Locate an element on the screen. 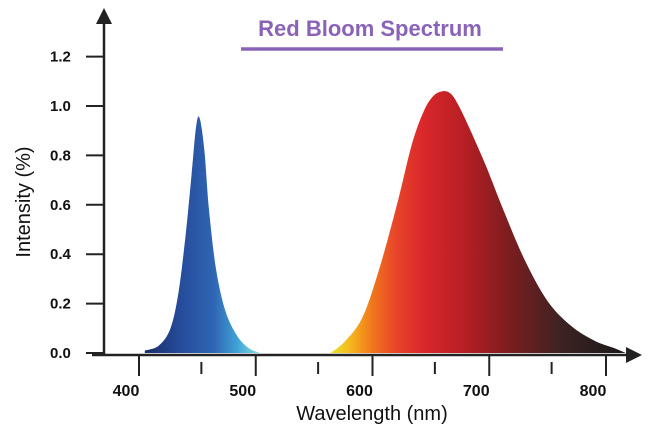 The image size is (652, 435). y-tick-label: 1.2 is located at coordinates (60, 57).